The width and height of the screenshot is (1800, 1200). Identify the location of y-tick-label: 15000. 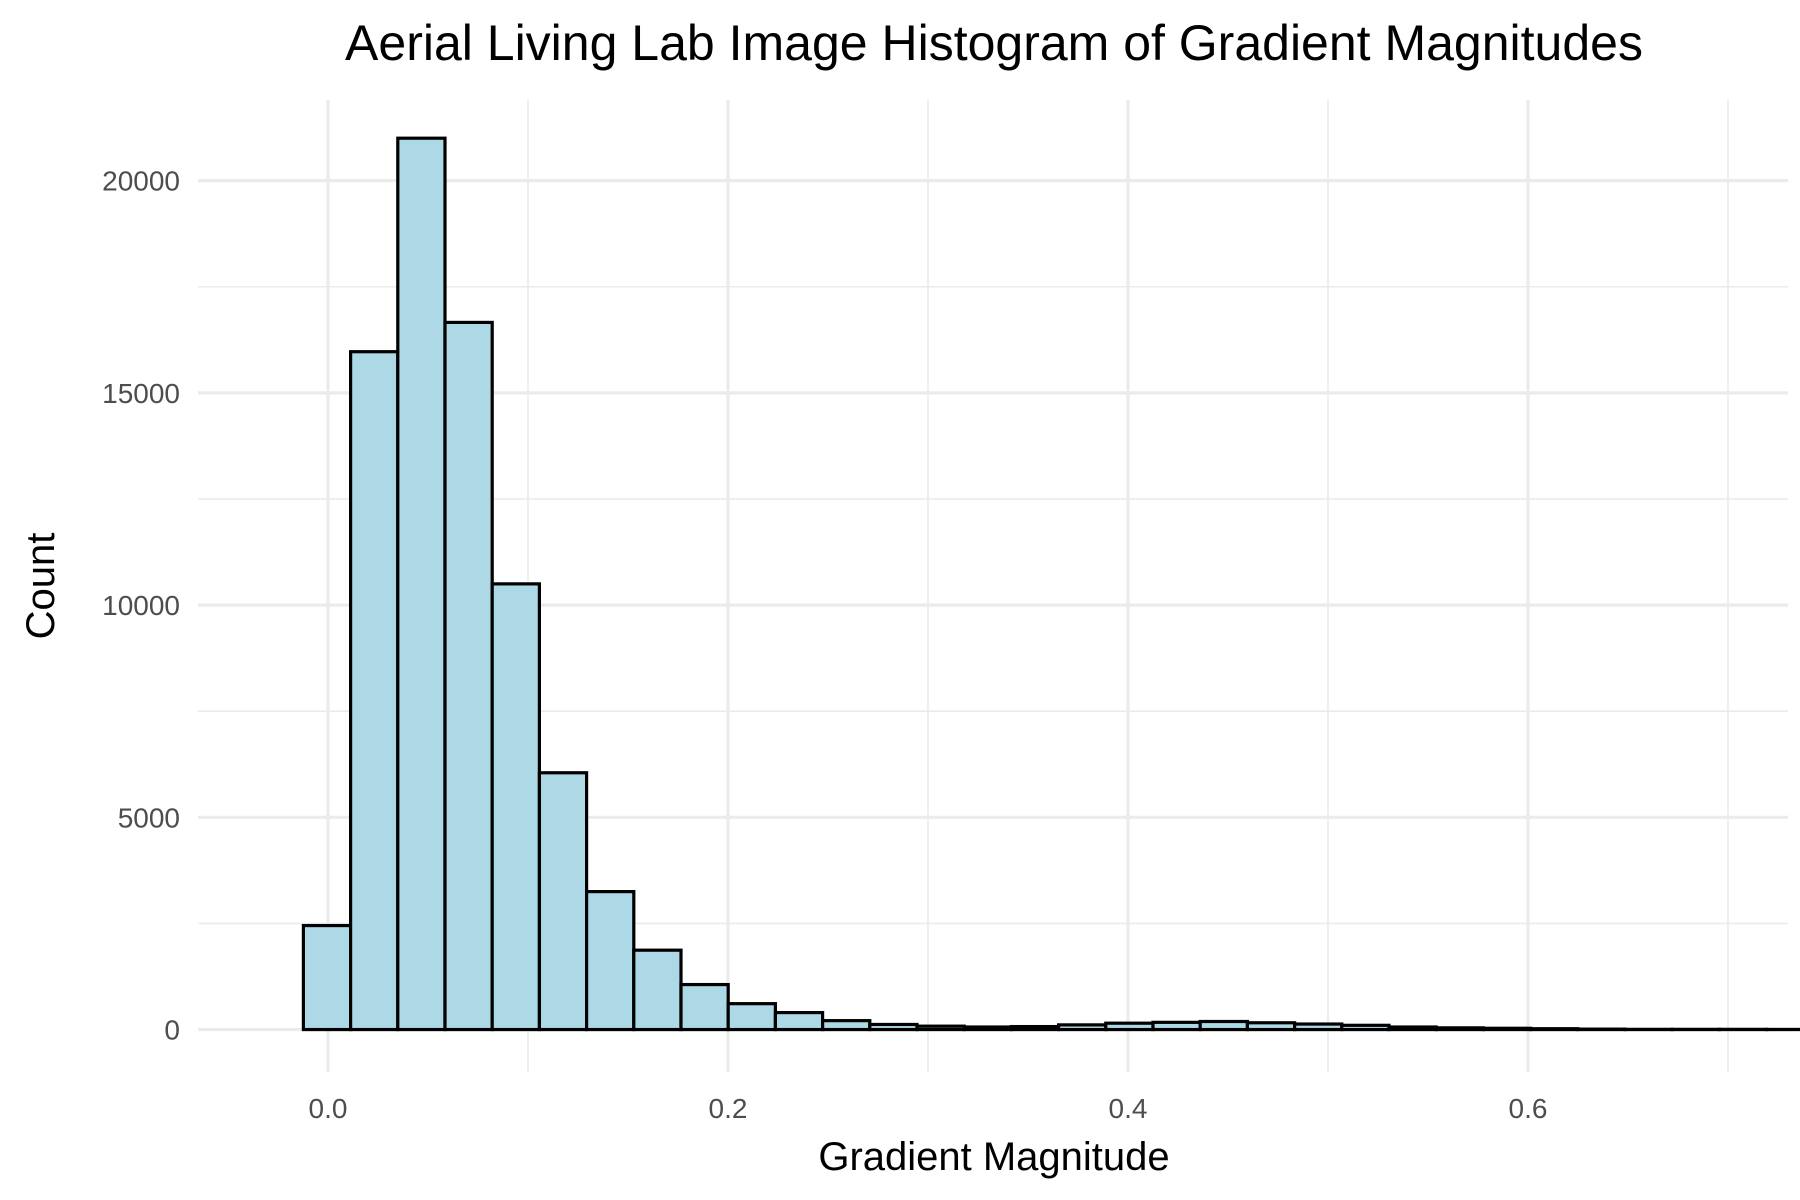
(141, 393).